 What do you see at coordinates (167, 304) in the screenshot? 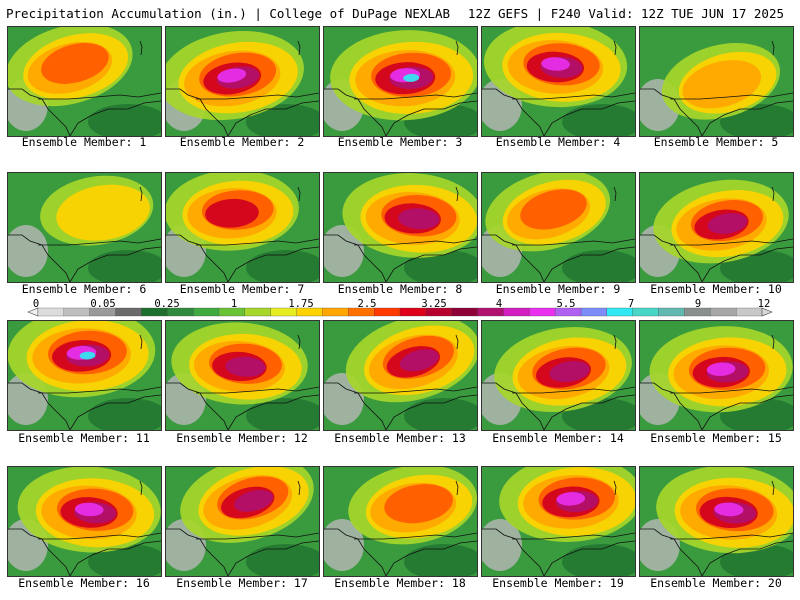
I see `colorbar-tick-label: 0.25` at bounding box center [167, 304].